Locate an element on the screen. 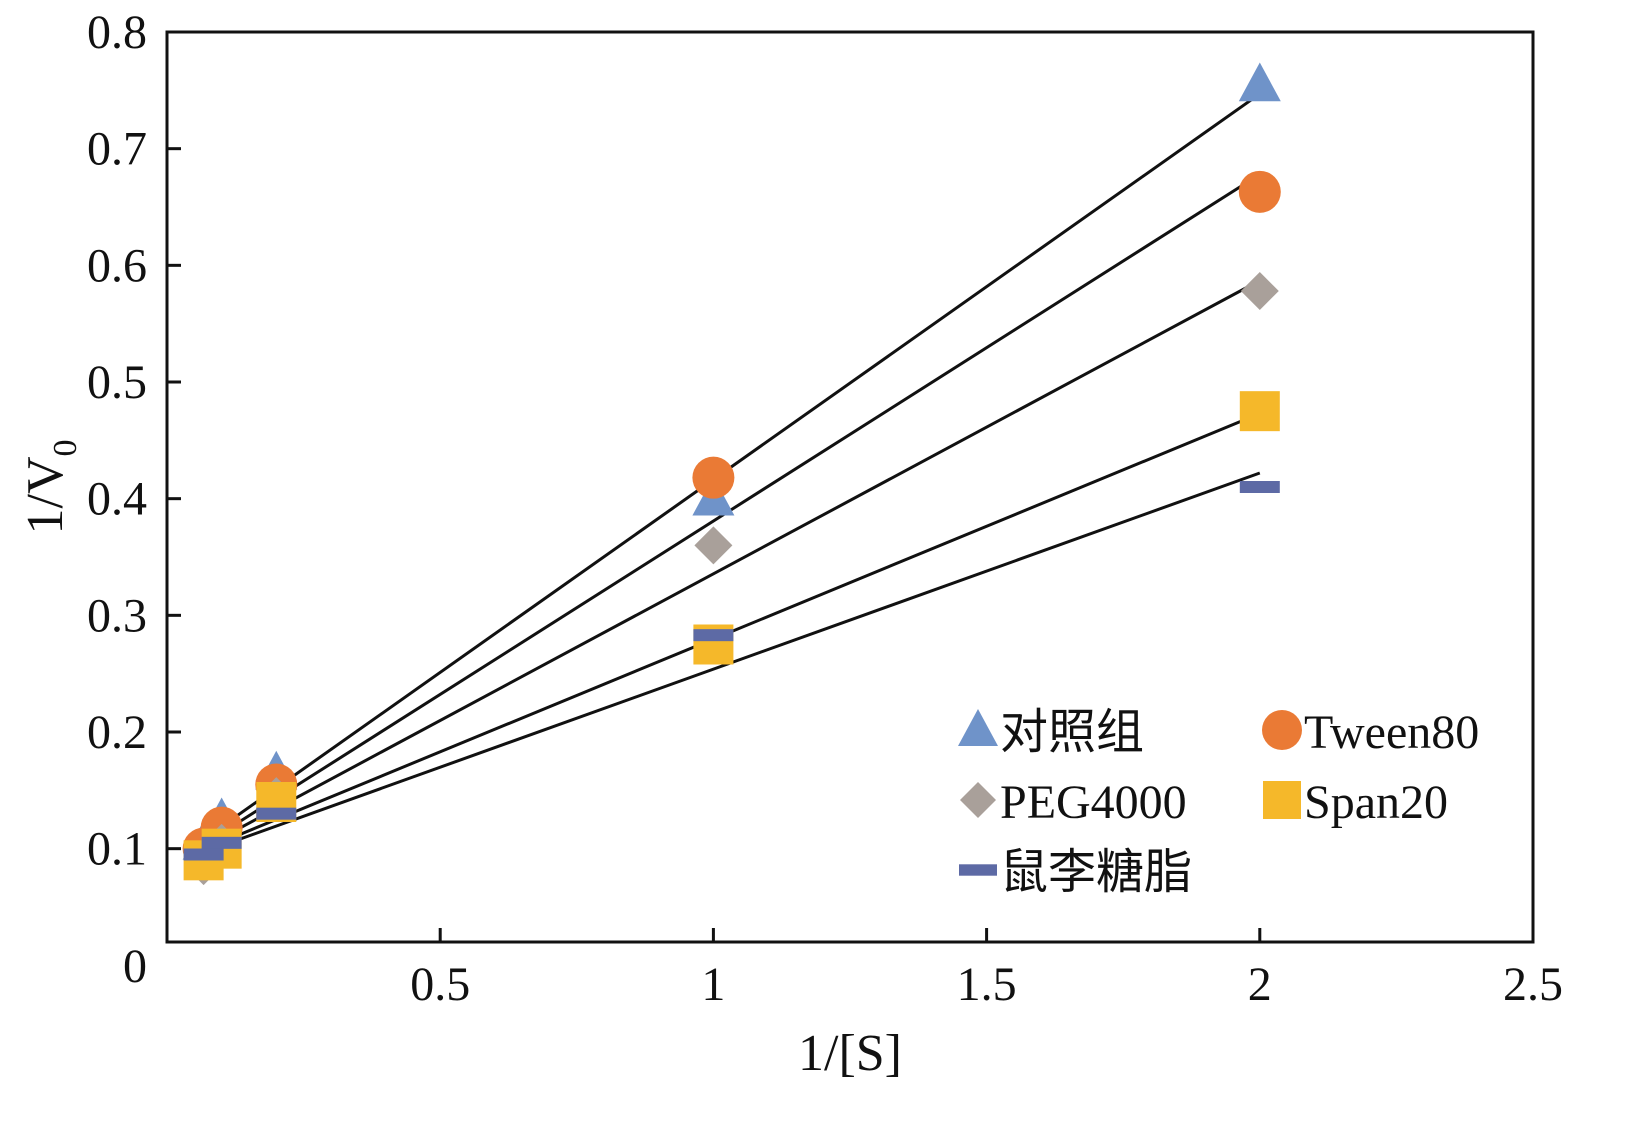  legend-label-1: Tween80 is located at coordinates (1391, 732).